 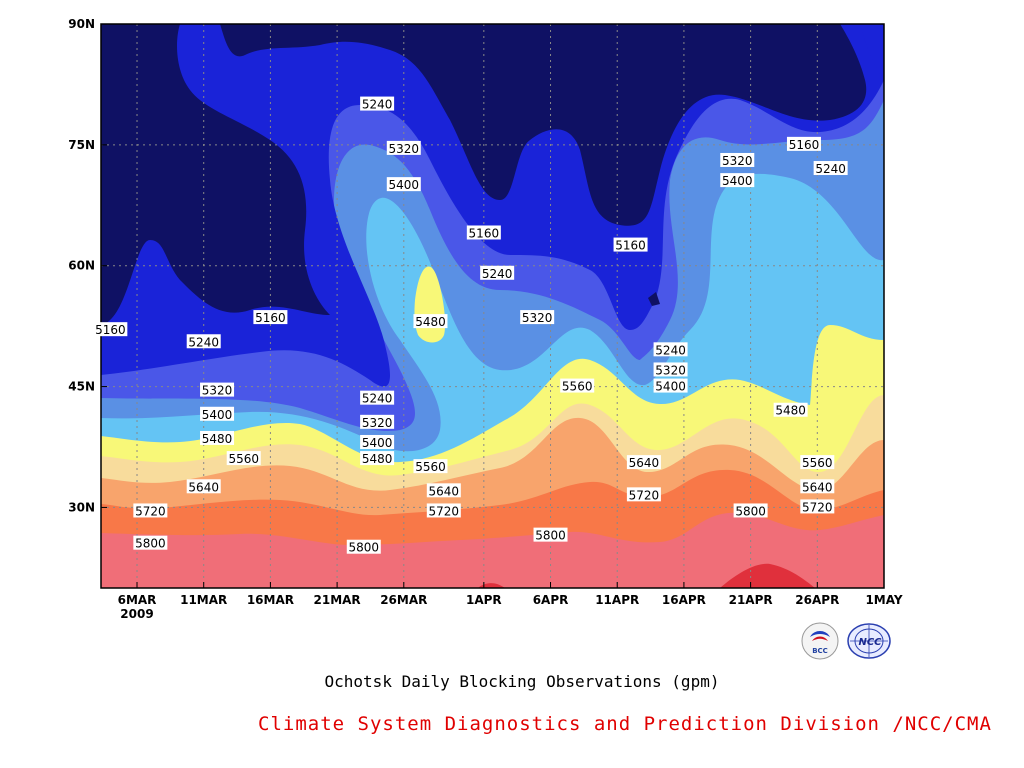 I want to click on x-tick-label: 11MAR, so click(x=203, y=600).